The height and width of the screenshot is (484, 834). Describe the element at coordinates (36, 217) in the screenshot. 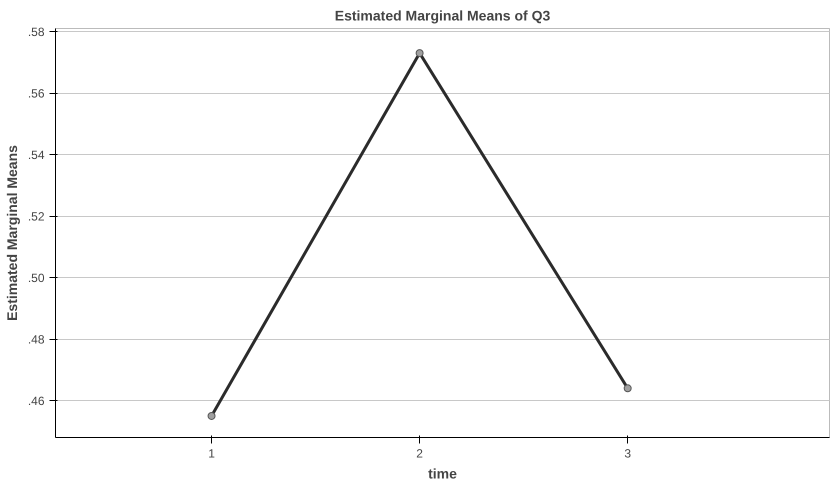

I see `y-tick-label: .52` at that location.